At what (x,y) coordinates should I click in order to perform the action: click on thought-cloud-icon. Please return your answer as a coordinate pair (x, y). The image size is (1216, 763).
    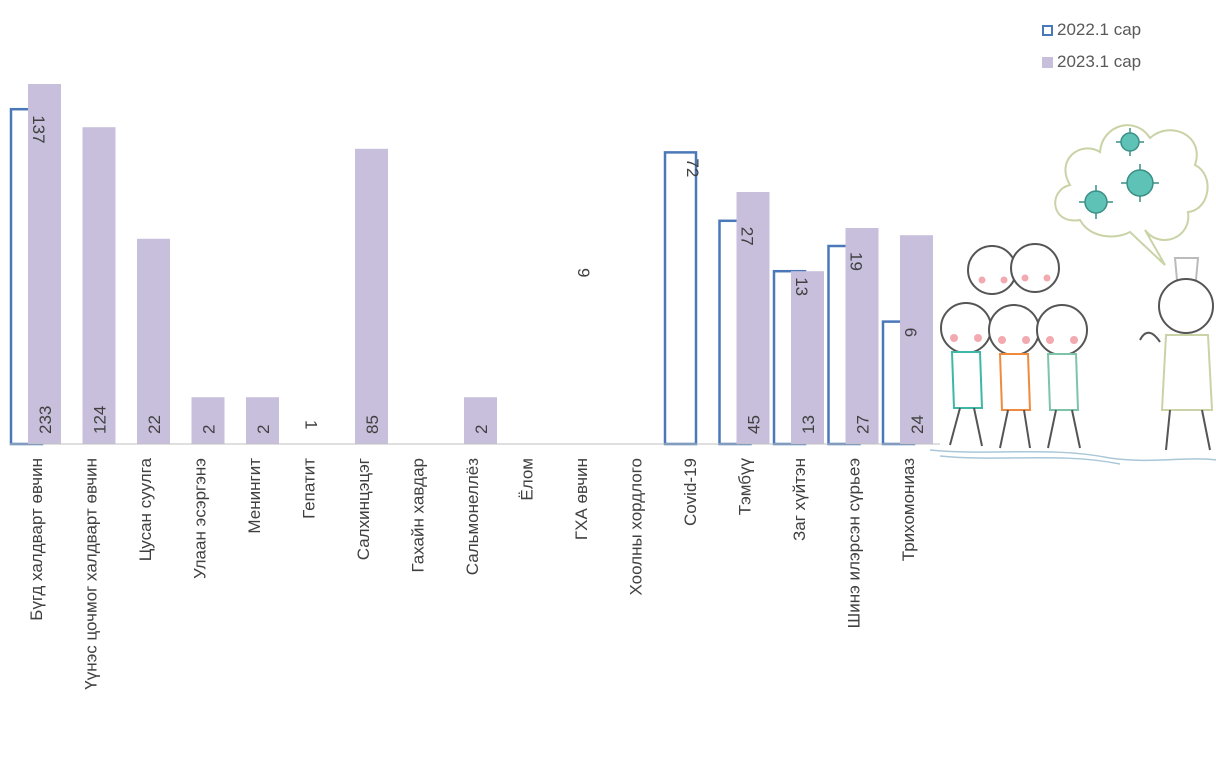
    Looking at the image, I should click on (1131, 195).